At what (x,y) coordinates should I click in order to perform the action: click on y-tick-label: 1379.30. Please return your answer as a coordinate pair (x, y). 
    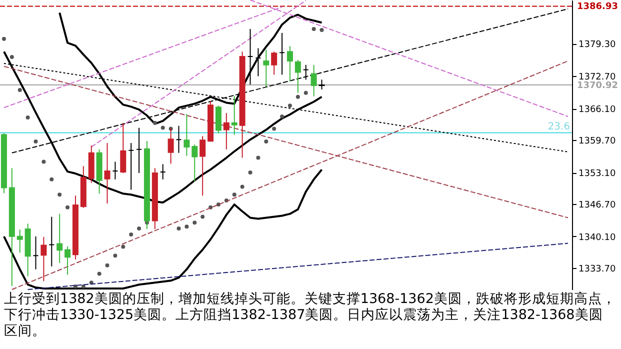
    Looking at the image, I should click on (597, 45).